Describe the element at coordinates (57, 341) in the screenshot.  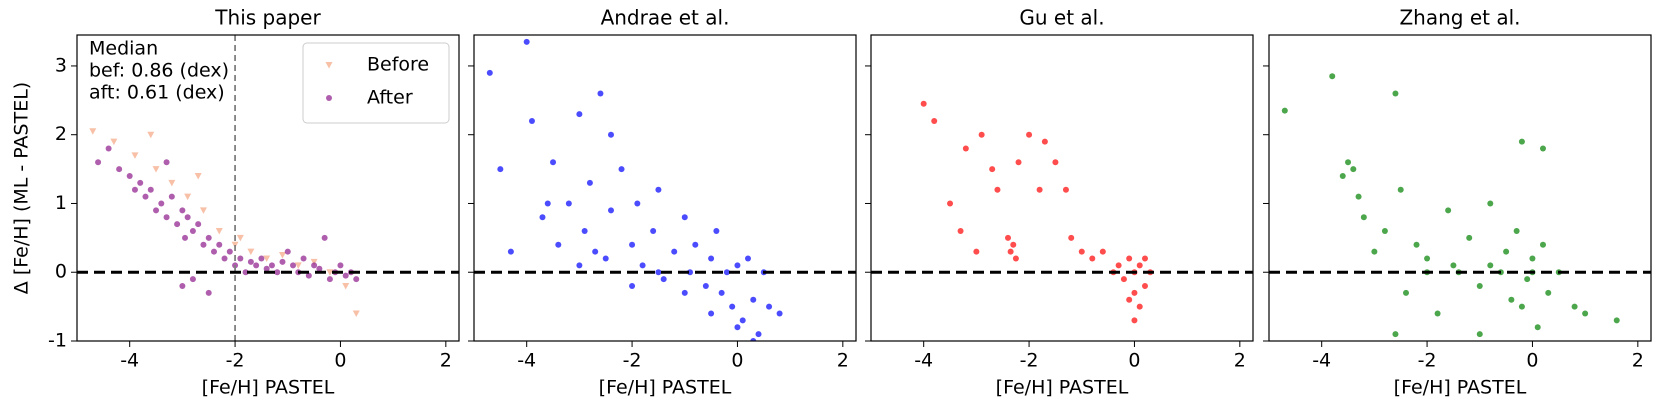
I see `y-tick-label: -1` at that location.